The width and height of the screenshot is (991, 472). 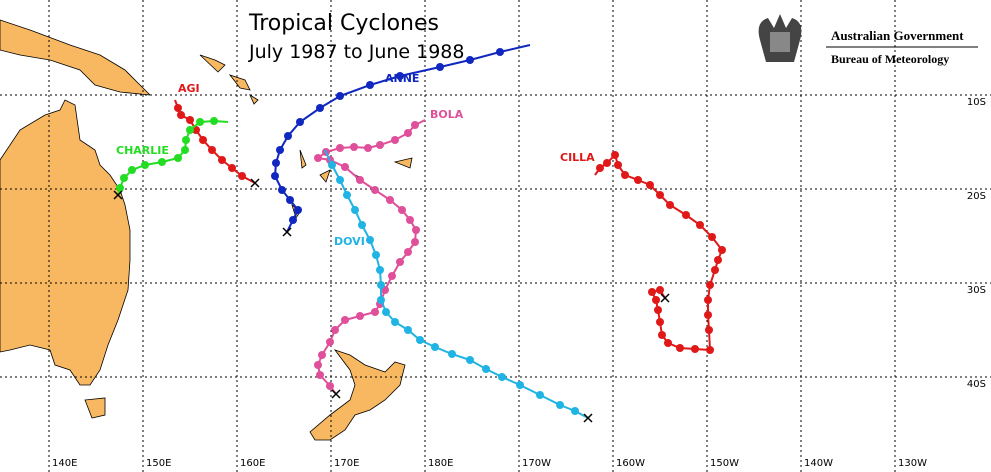 I want to click on longitude-label: 170W, so click(x=536, y=463).